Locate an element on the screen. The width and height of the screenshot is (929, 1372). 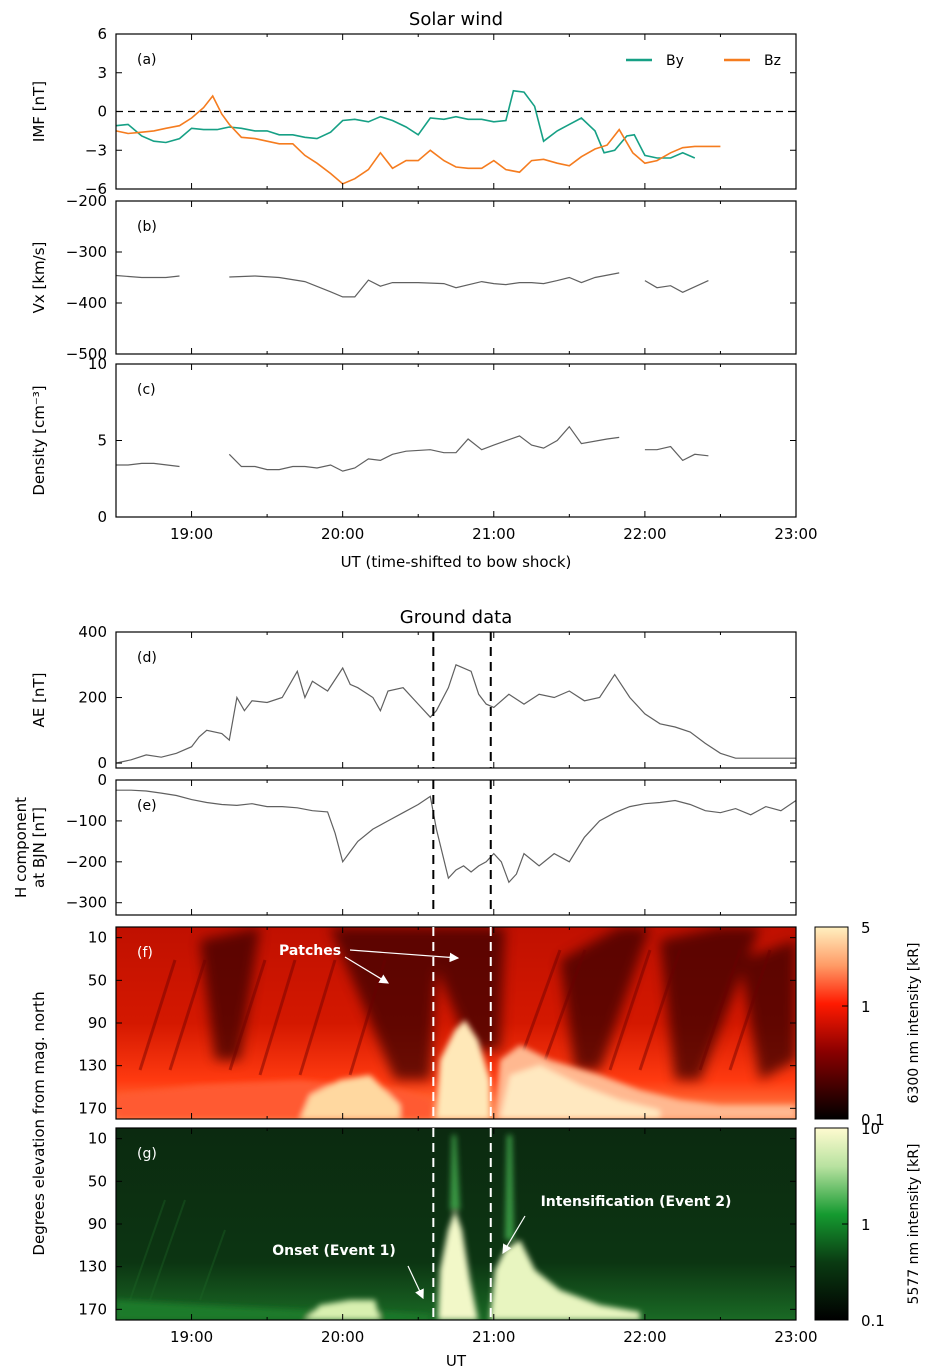
plot-frame-d is located at coordinates (456, 700).